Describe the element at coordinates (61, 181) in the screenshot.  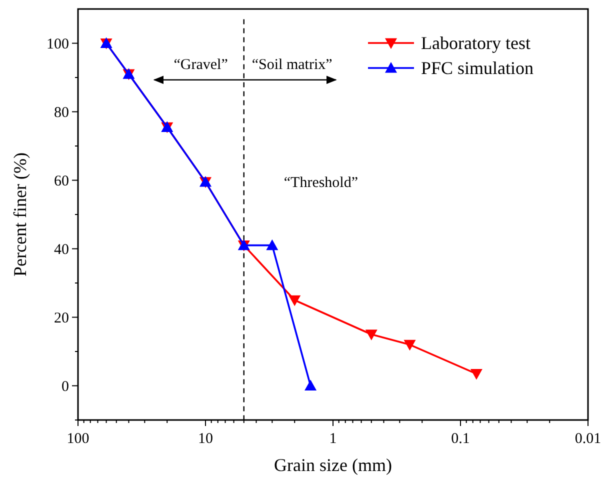
I see `y-tick-label: 60` at that location.